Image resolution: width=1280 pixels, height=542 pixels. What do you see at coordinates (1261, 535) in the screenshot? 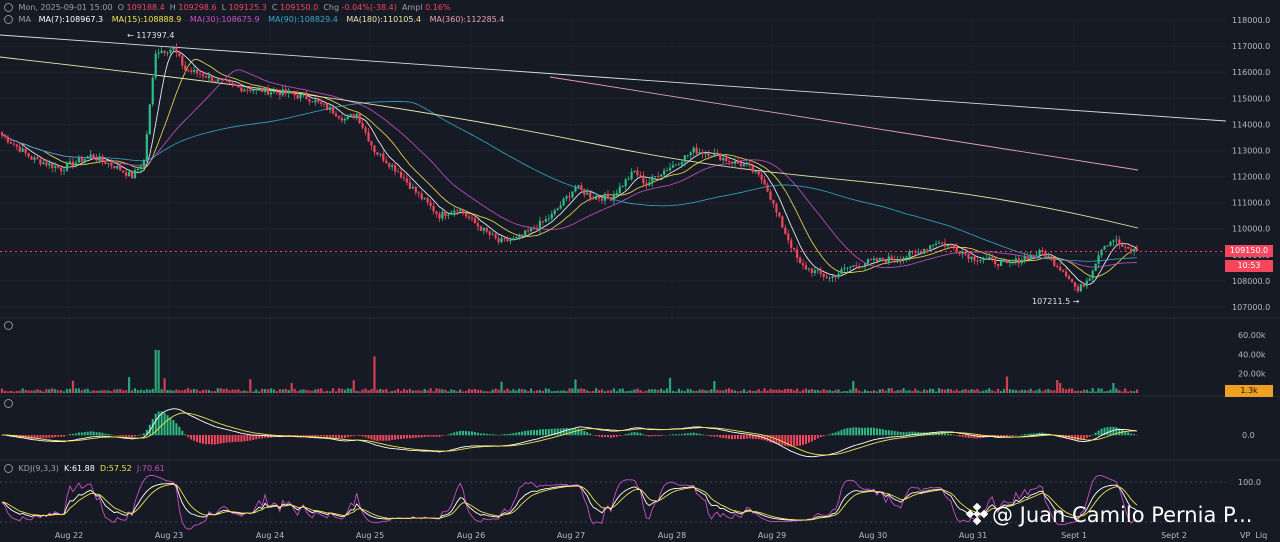
I see `liq-button: Liq` at bounding box center [1261, 535].